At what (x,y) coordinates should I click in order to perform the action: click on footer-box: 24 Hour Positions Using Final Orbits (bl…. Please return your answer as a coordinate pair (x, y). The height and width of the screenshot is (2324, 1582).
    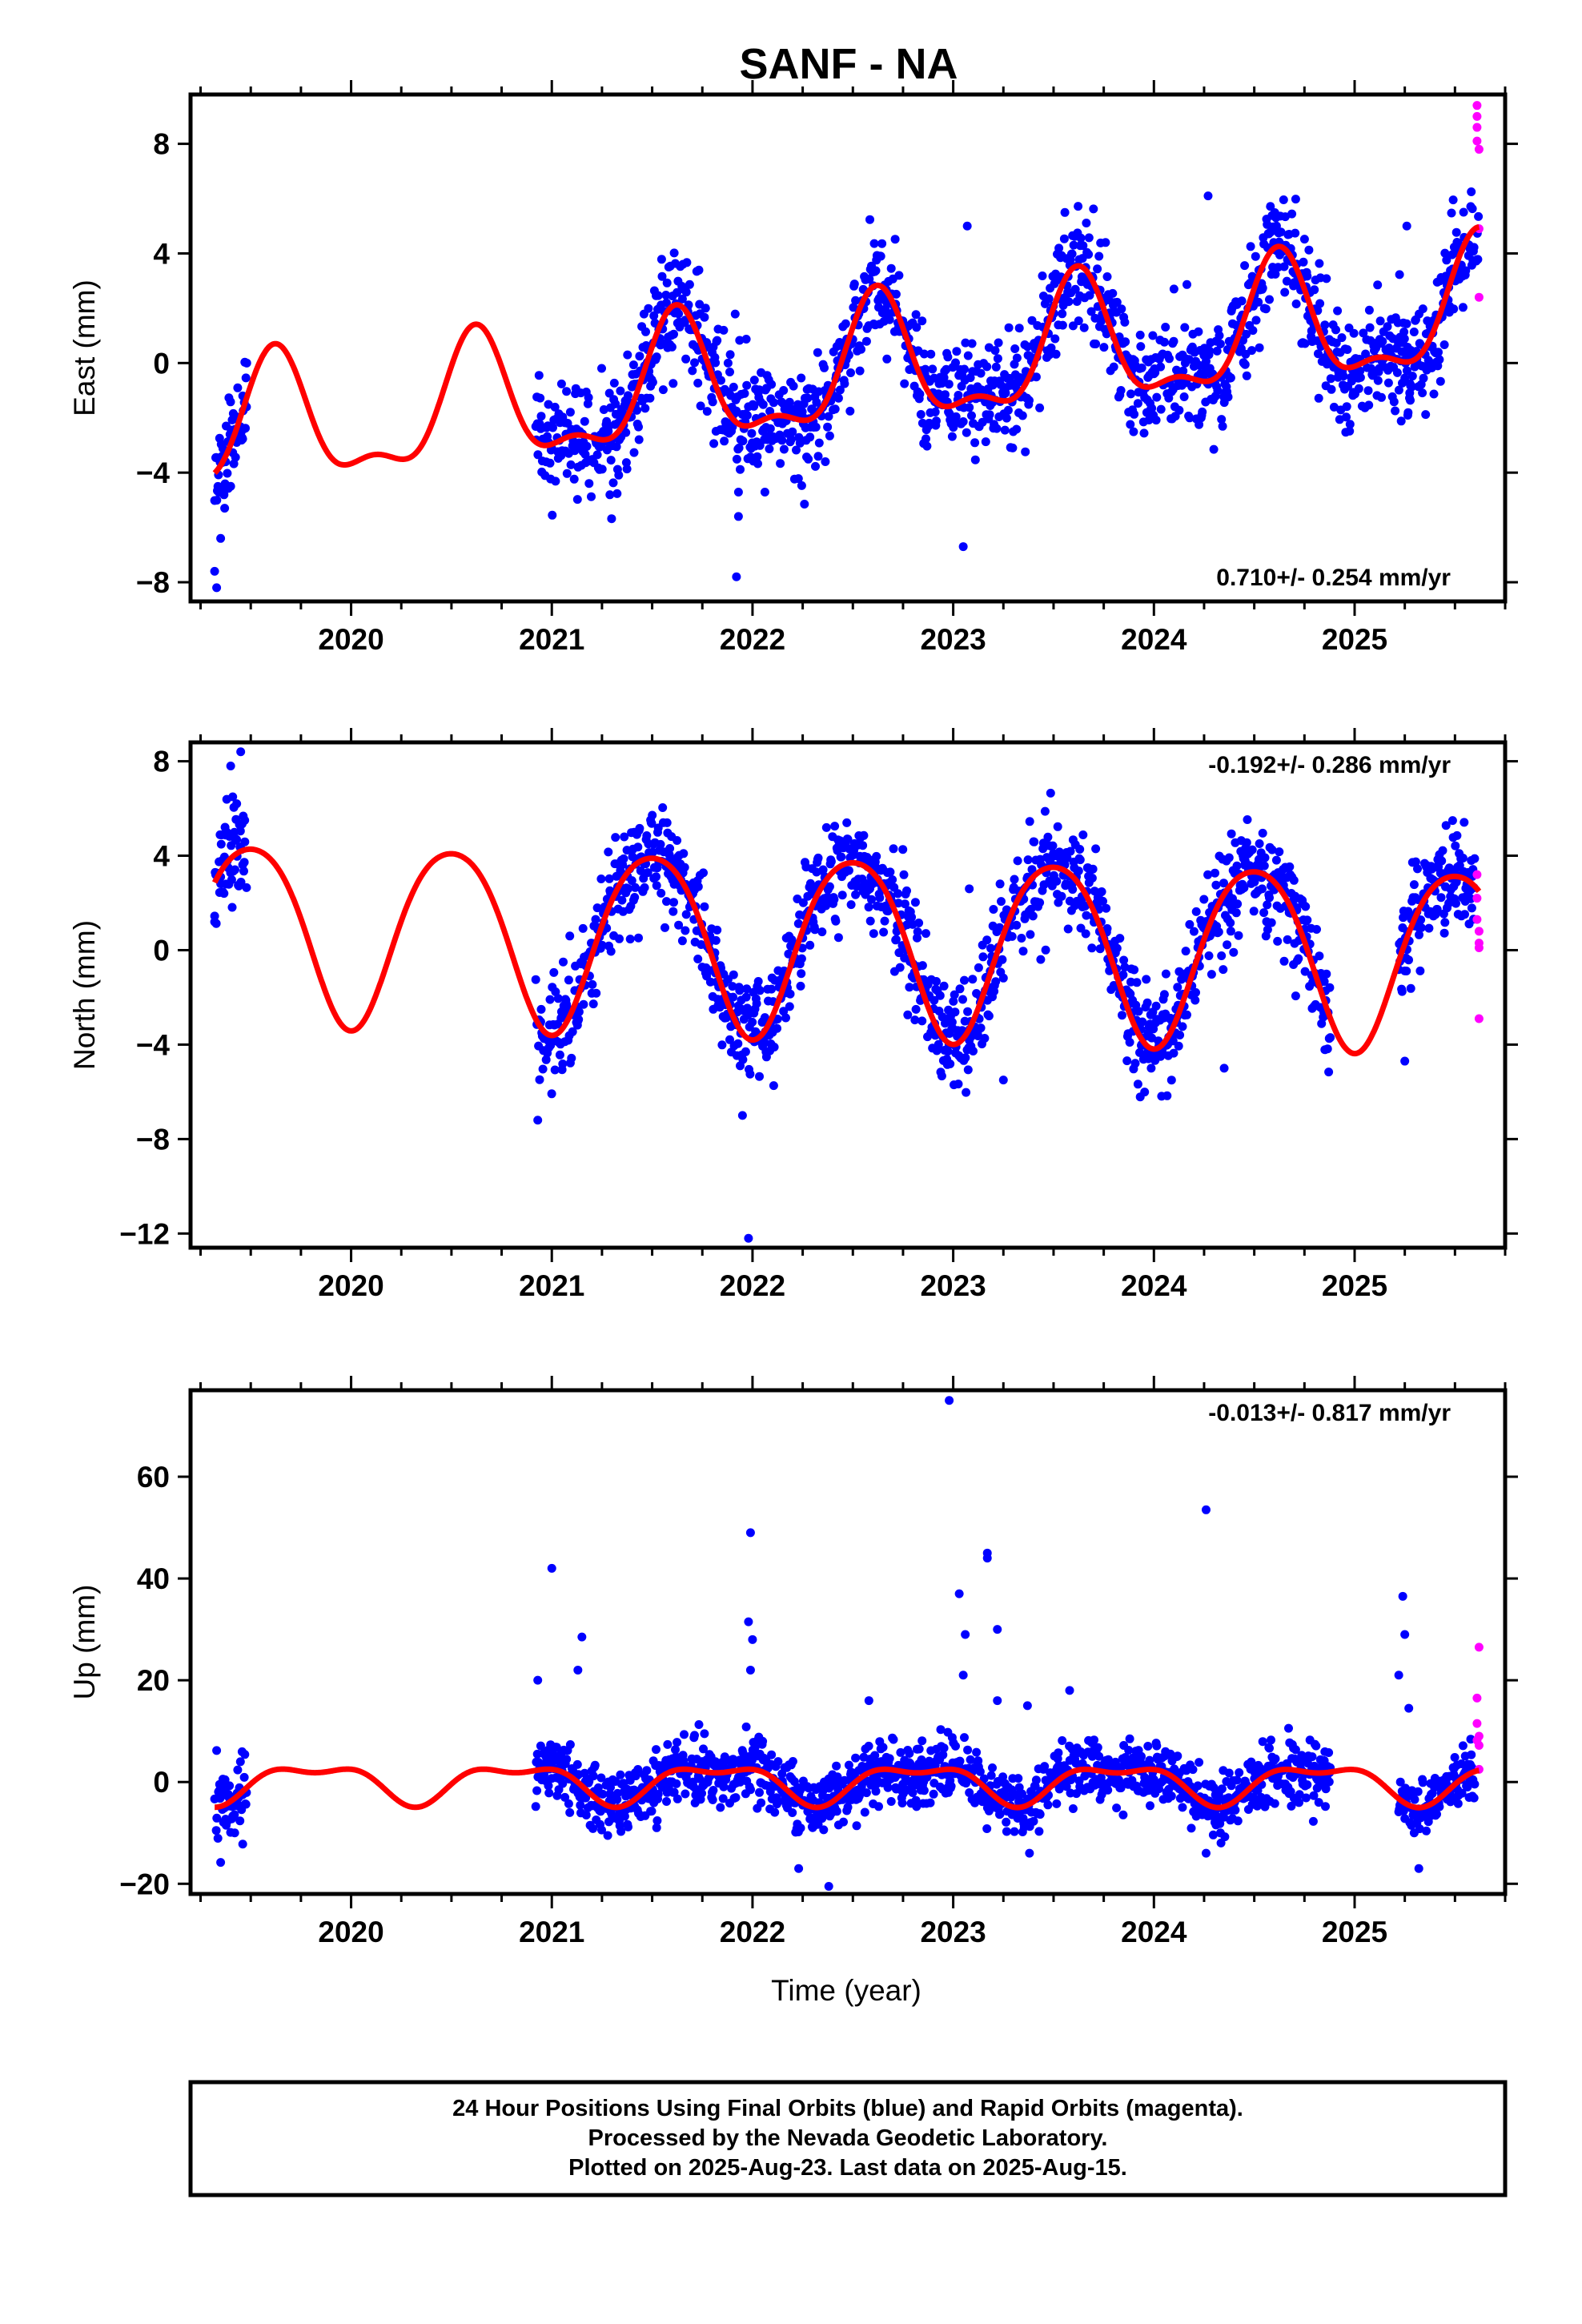
    Looking at the image, I should click on (848, 2138).